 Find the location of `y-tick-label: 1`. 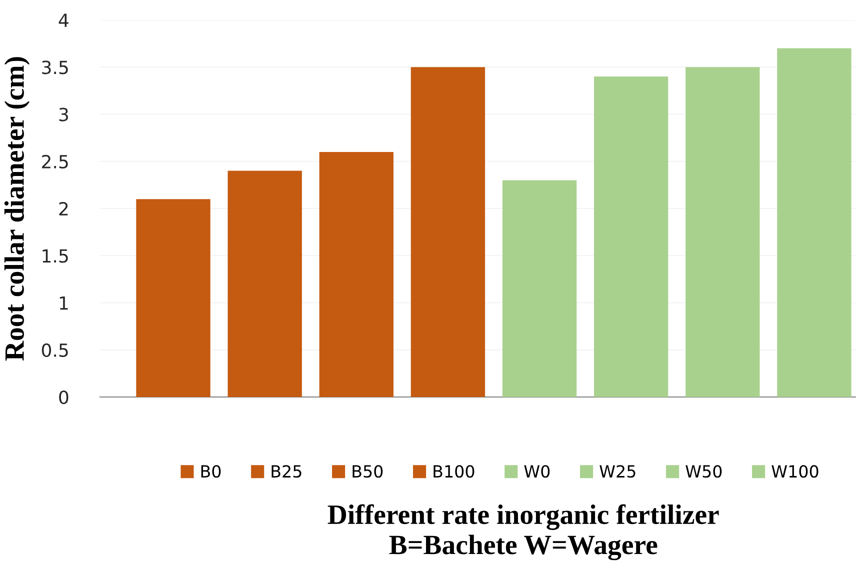

y-tick-label: 1 is located at coordinates (64, 303).